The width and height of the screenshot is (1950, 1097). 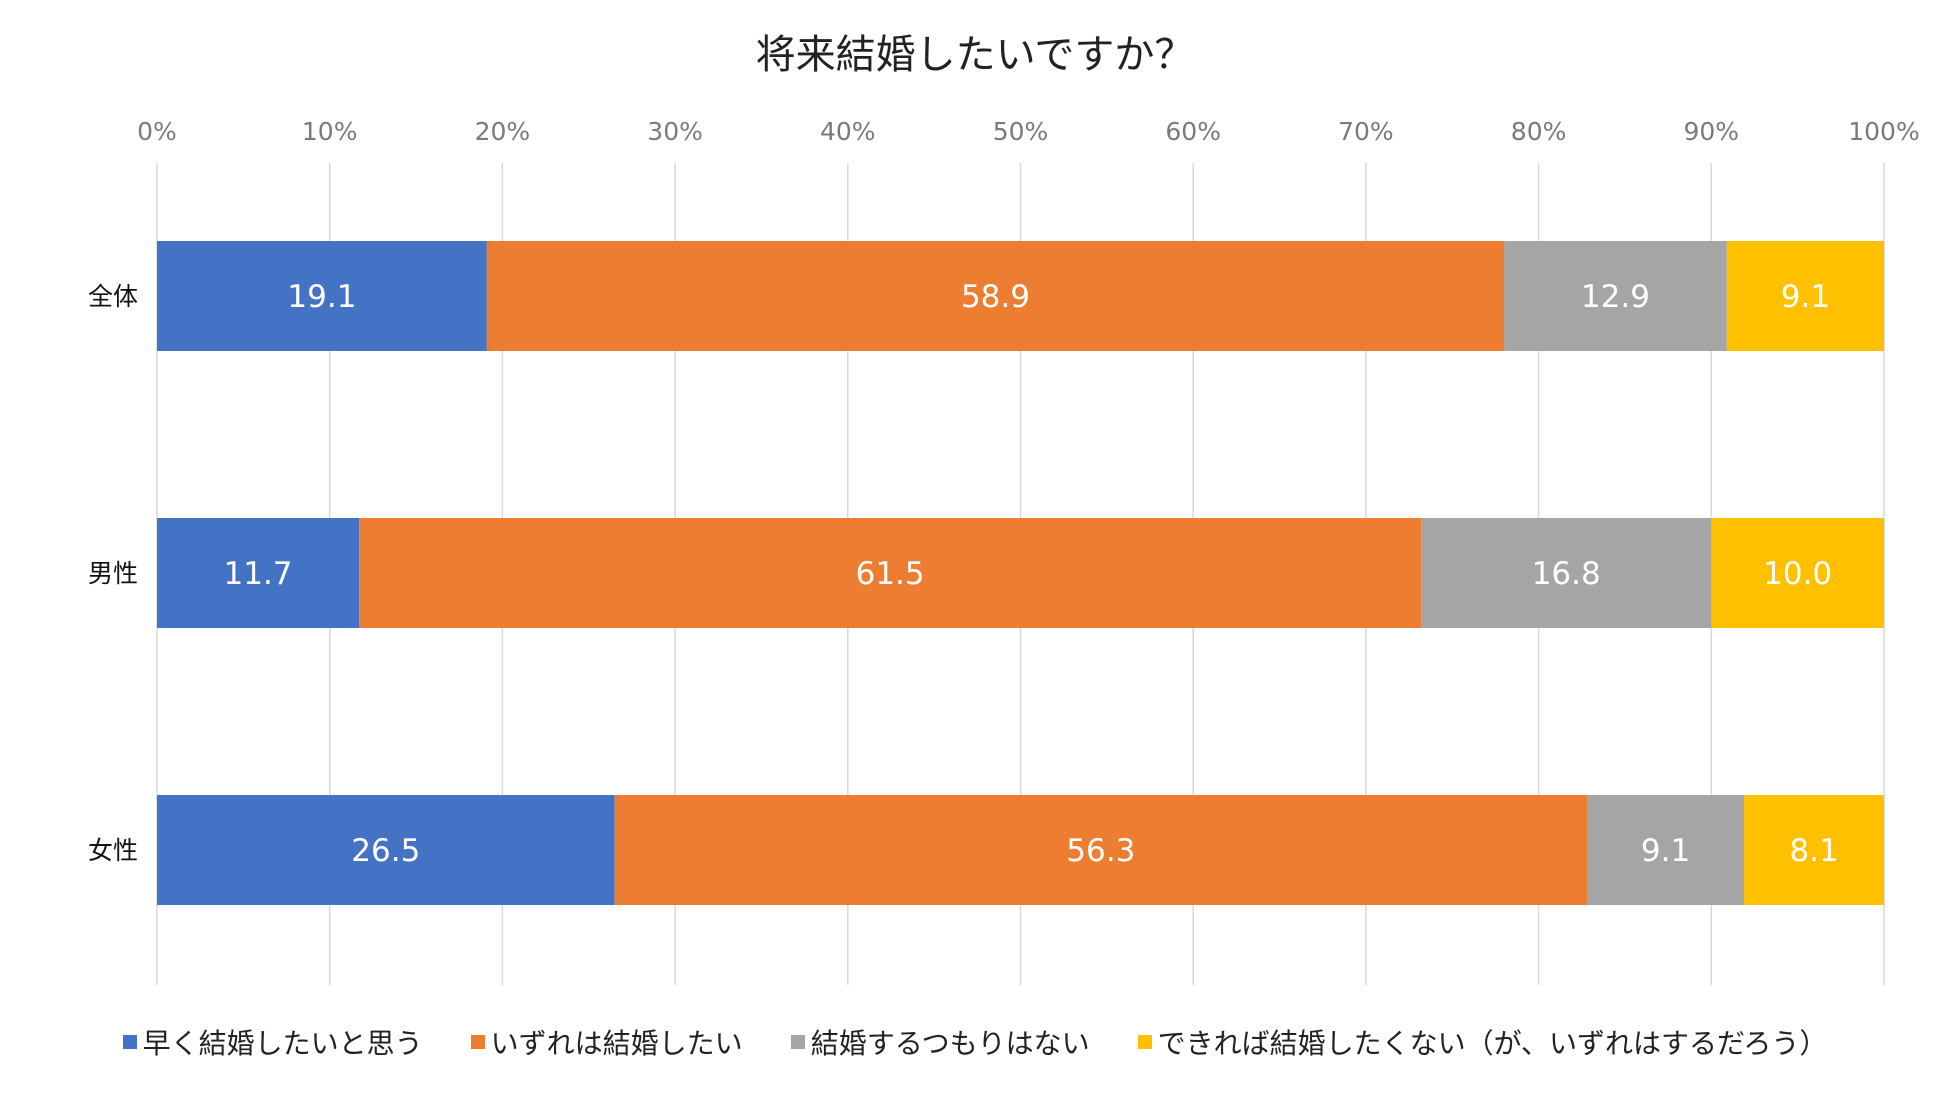 I want to click on data-label: 56.3, so click(x=1100, y=851).